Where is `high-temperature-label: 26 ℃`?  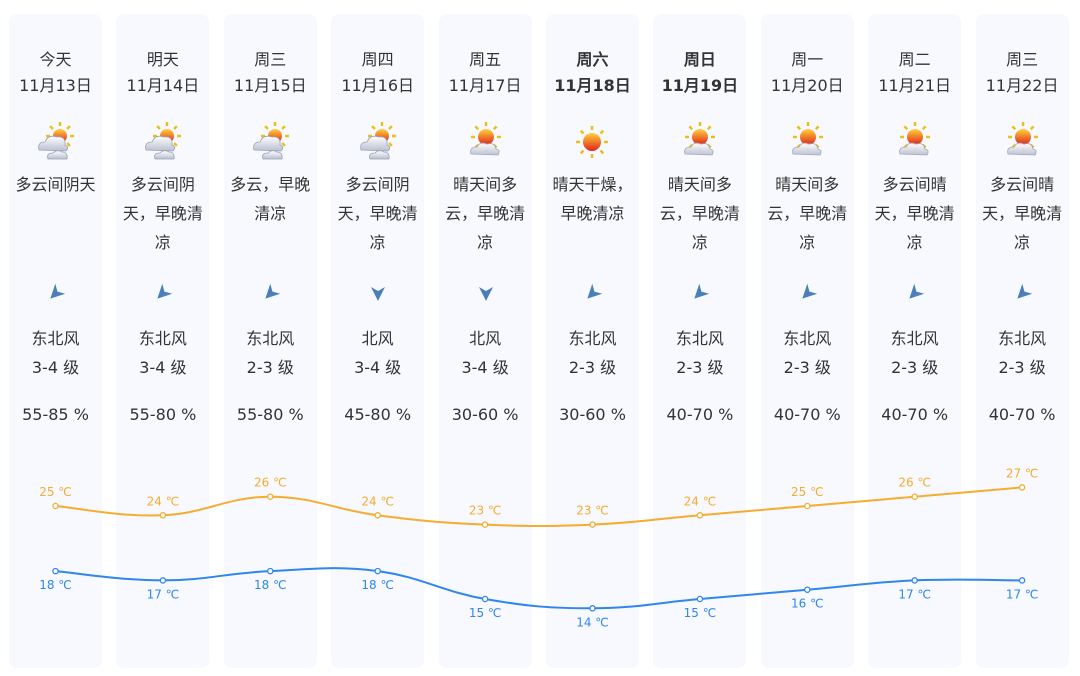
high-temperature-label: 26 ℃ is located at coordinates (914, 483).